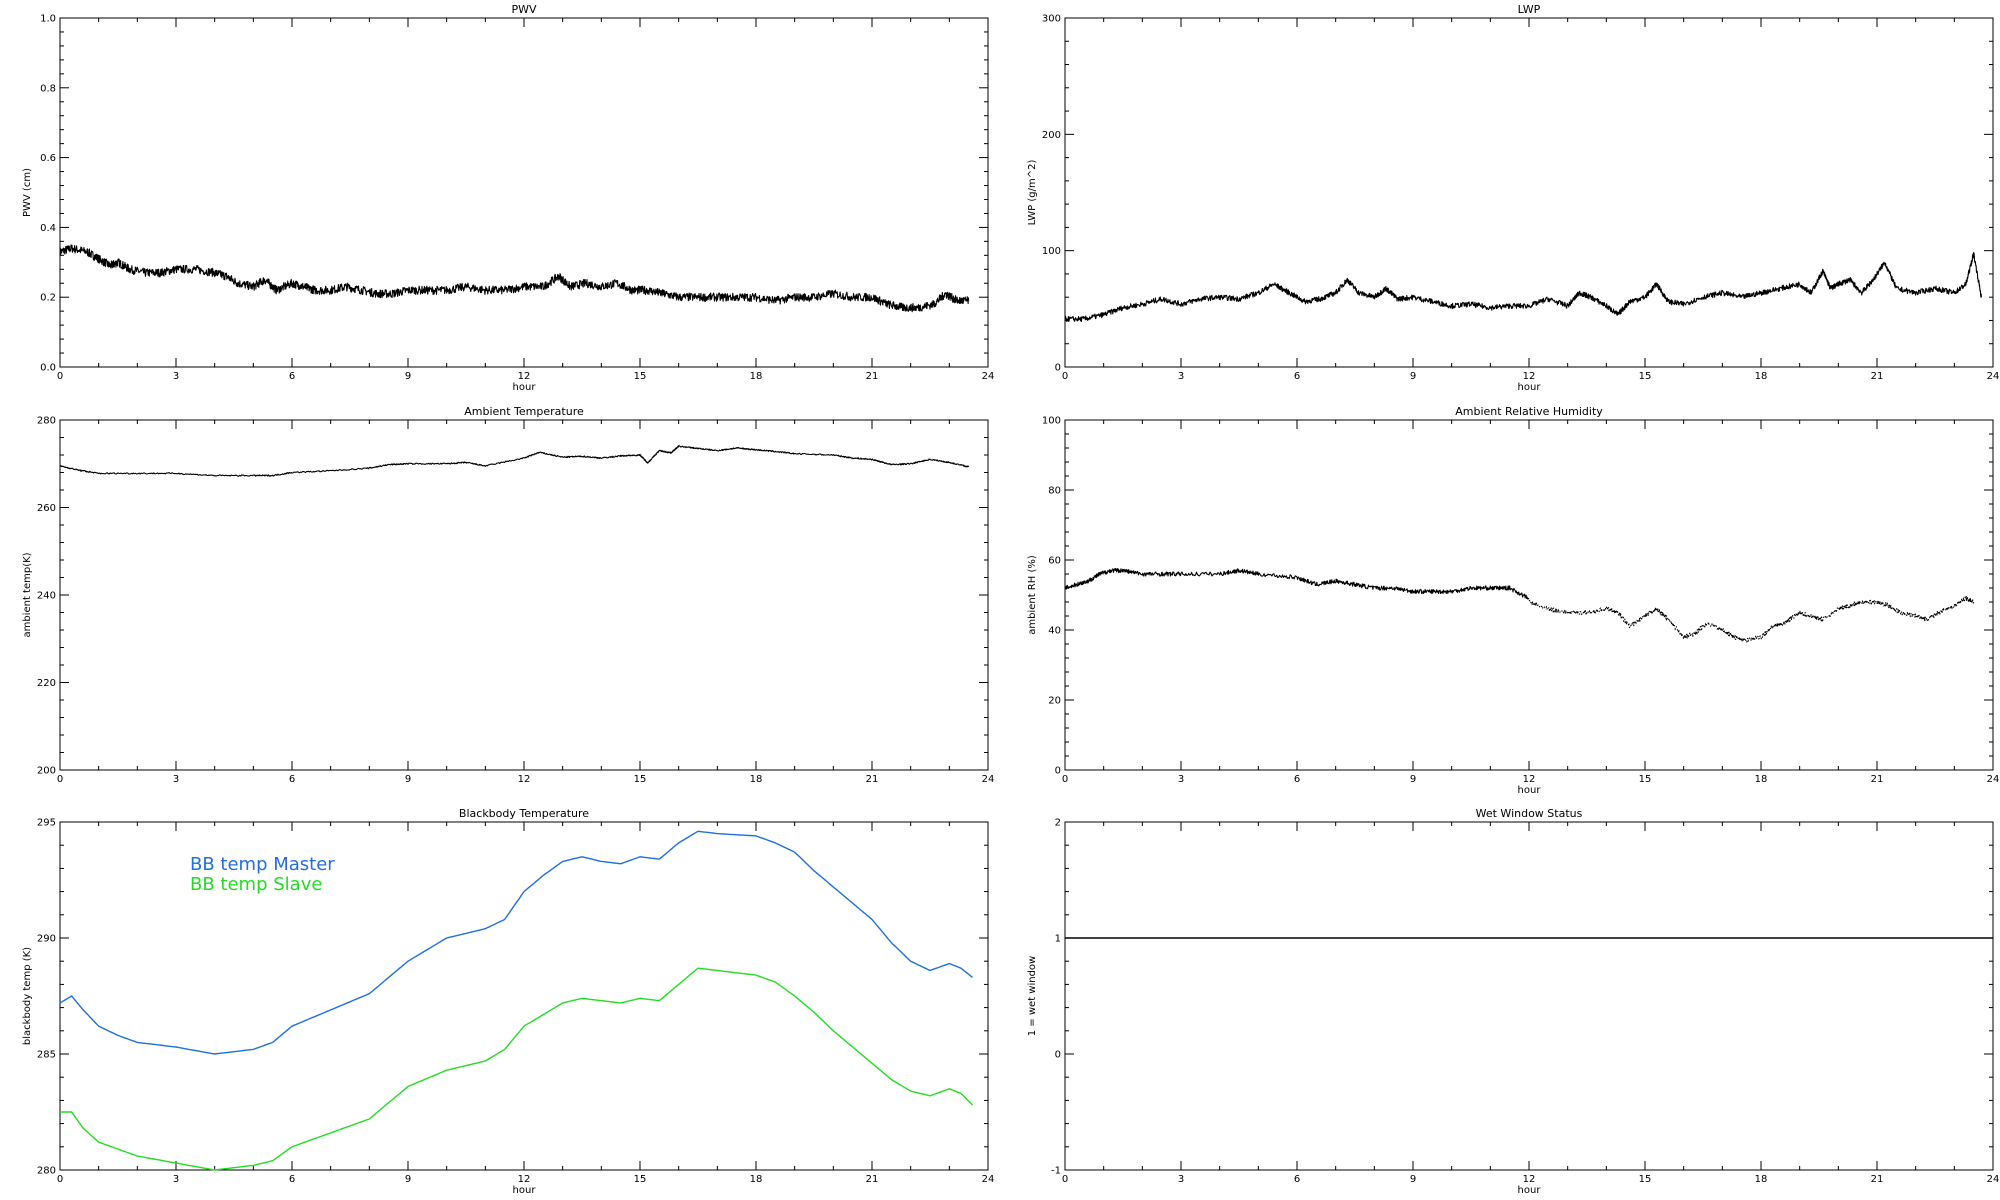 Image resolution: width=2000 pixels, height=1200 pixels. I want to click on y-tick-label: 0.6, so click(48, 158).